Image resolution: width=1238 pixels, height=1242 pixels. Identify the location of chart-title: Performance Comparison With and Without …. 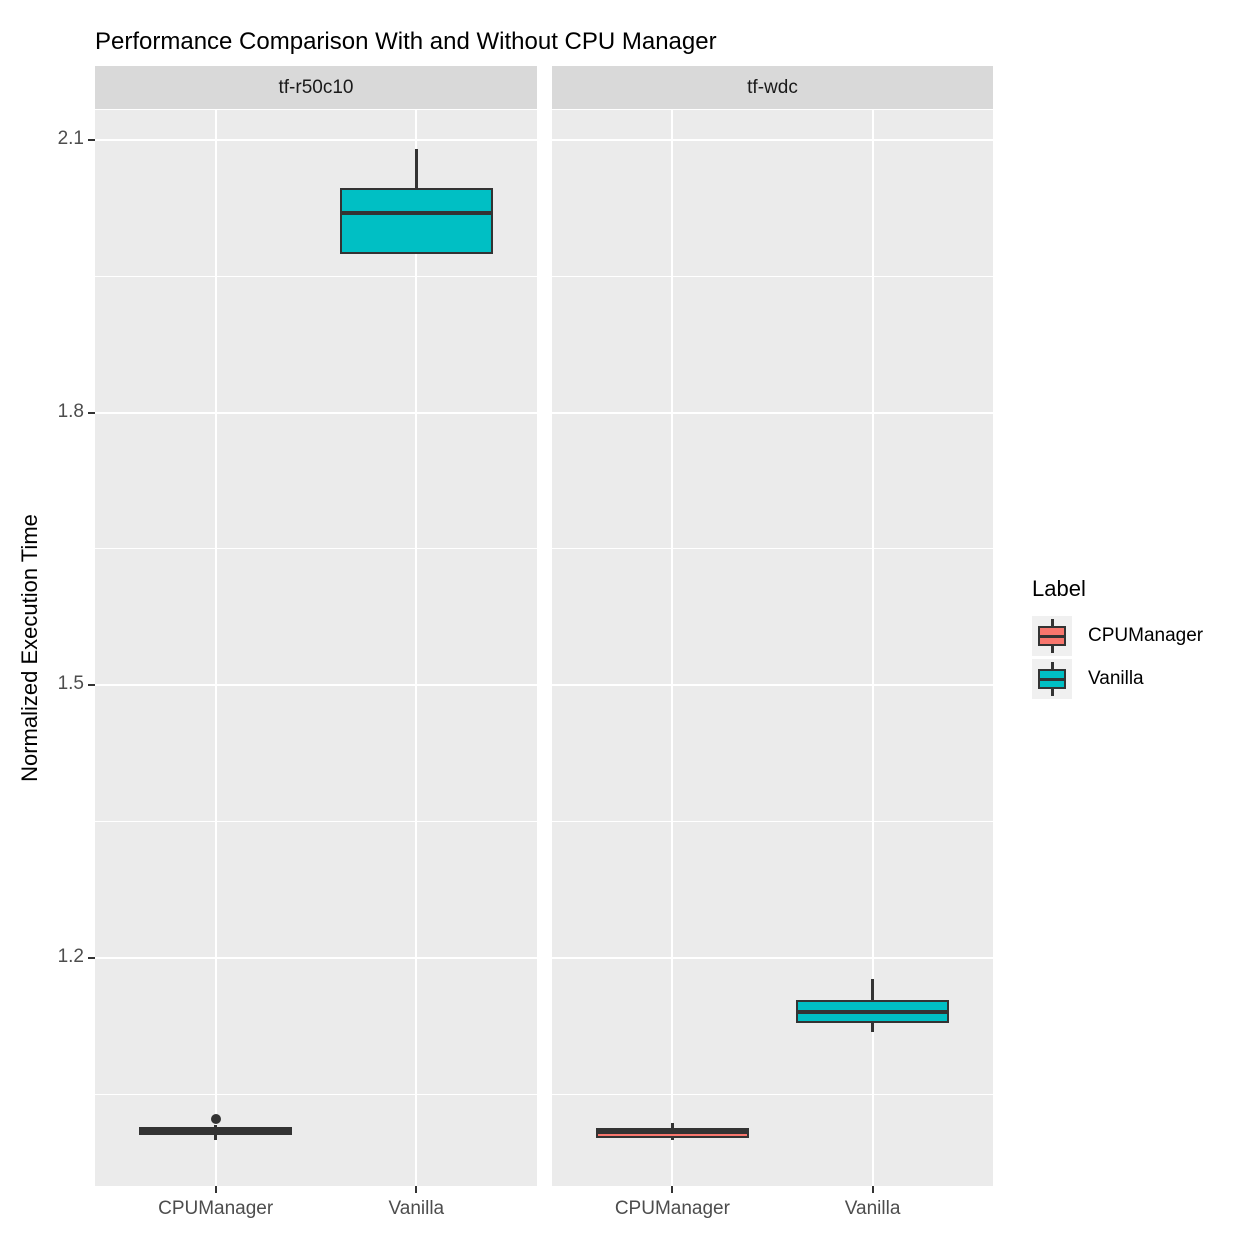
(406, 41).